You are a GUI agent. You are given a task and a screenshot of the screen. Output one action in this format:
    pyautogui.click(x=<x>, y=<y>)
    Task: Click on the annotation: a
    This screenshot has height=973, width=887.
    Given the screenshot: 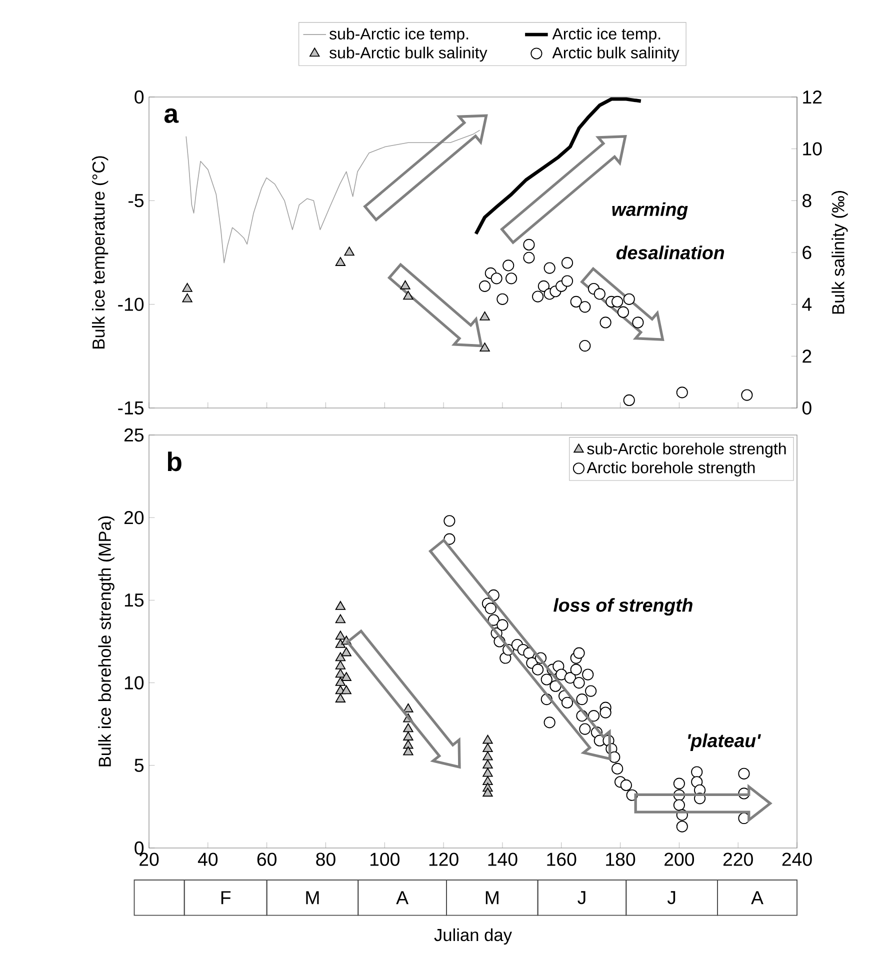 What is the action you would take?
    pyautogui.click(x=171, y=115)
    